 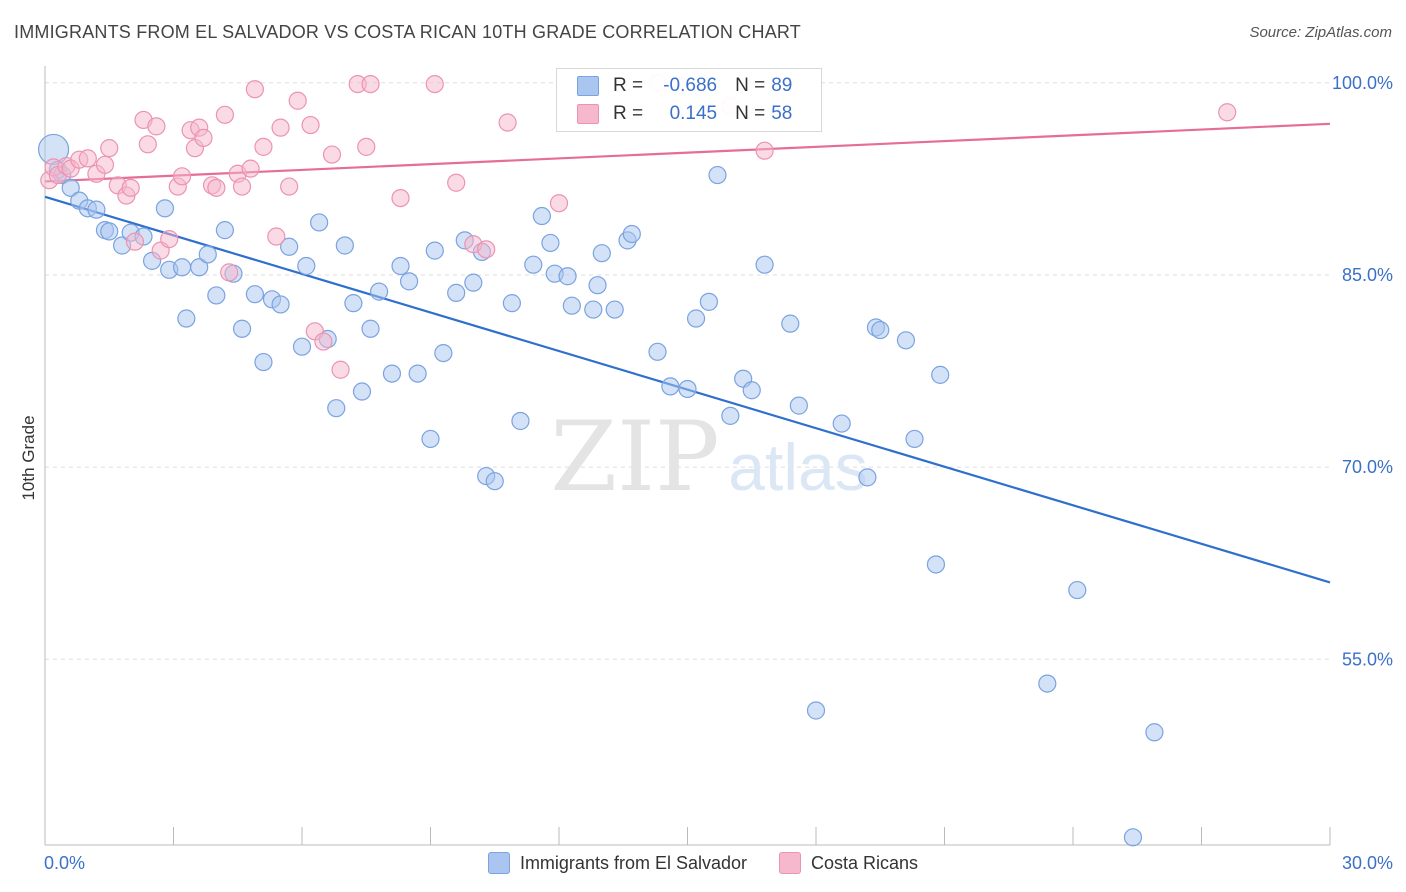 What do you see at coordinates (588, 86) in the screenshot?
I see `legend-swatch-blue` at bounding box center [588, 86].